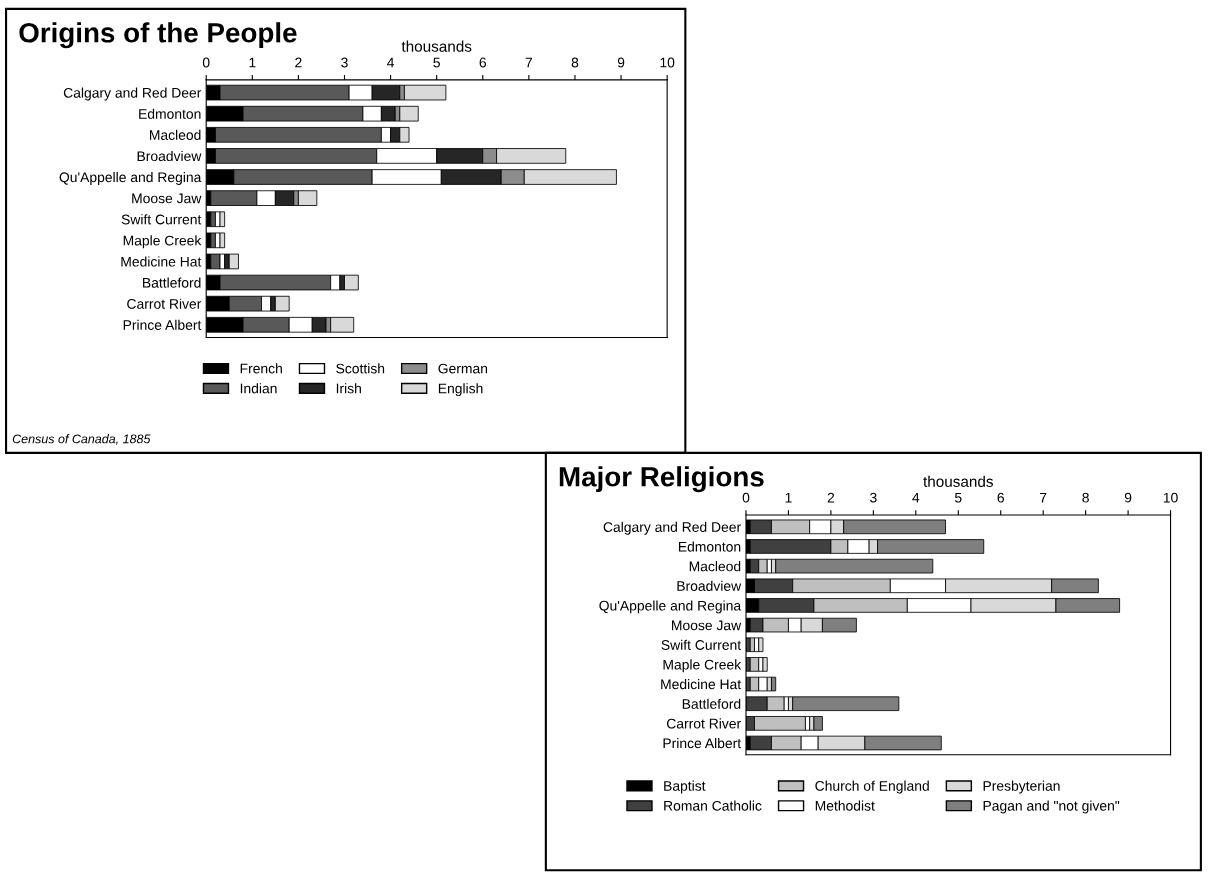  I want to click on chart-title: Origins of the People, so click(158, 35).